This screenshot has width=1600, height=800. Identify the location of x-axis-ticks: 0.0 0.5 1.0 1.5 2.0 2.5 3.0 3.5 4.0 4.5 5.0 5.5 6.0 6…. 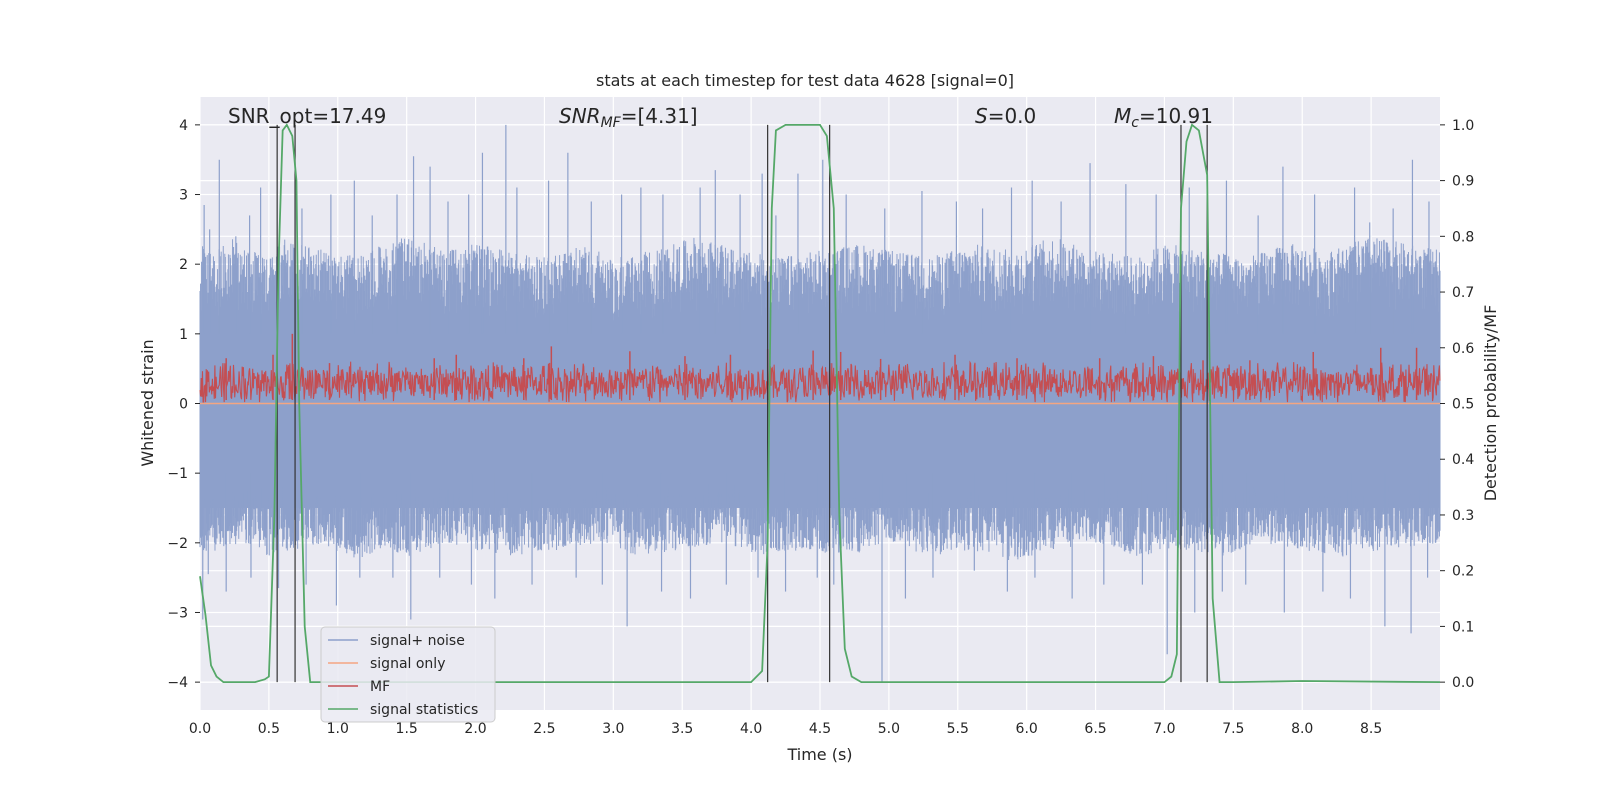
(785, 729).